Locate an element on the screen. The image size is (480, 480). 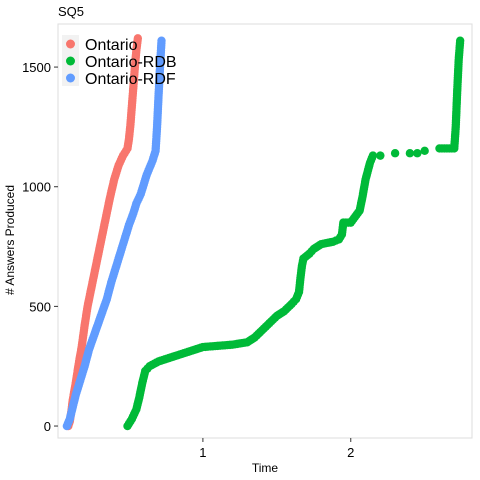
legend-label: Ontario is located at coordinates (111, 45).